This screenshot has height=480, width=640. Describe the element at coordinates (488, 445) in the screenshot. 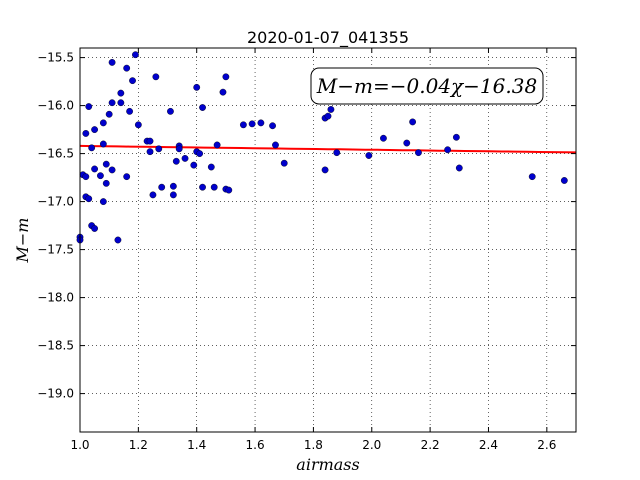

I see `x-tick-label: 2.4` at that location.